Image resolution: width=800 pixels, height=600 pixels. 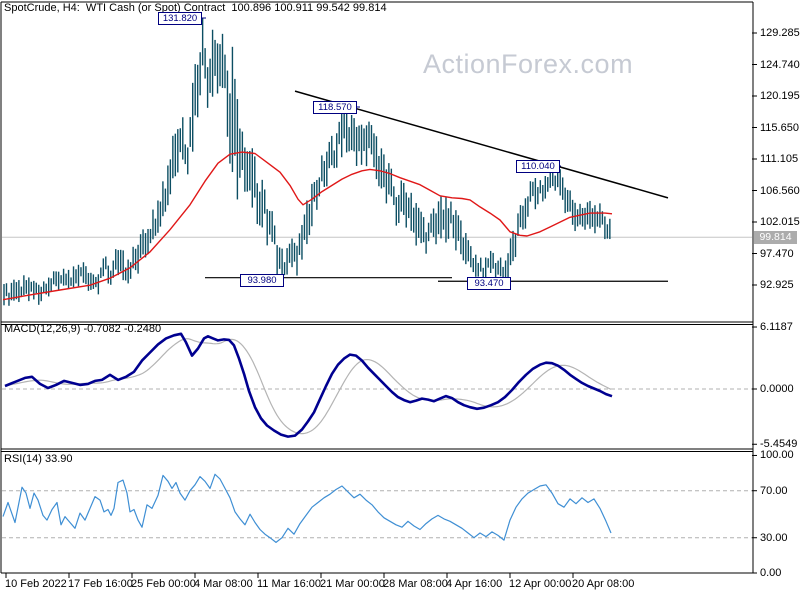 I want to click on macd-axis-label: 0.0000, so click(x=777, y=389).